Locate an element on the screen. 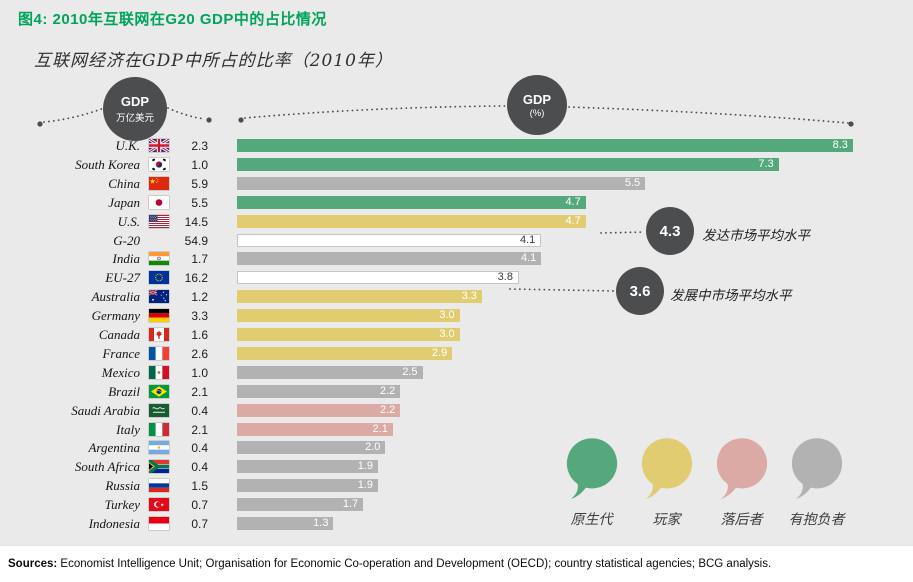  flag-kr-icon is located at coordinates (159, 164).